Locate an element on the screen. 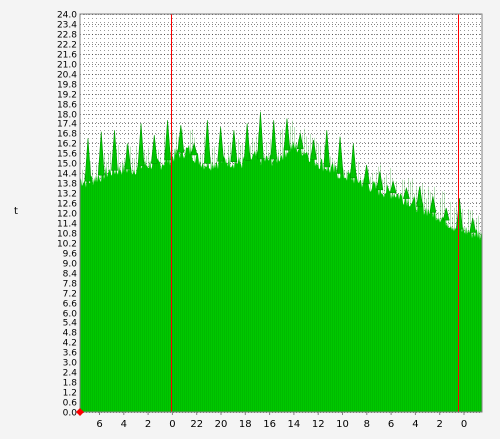 The width and height of the screenshot is (500, 439). y-tick-label: 0.6 is located at coordinates (70, 404).